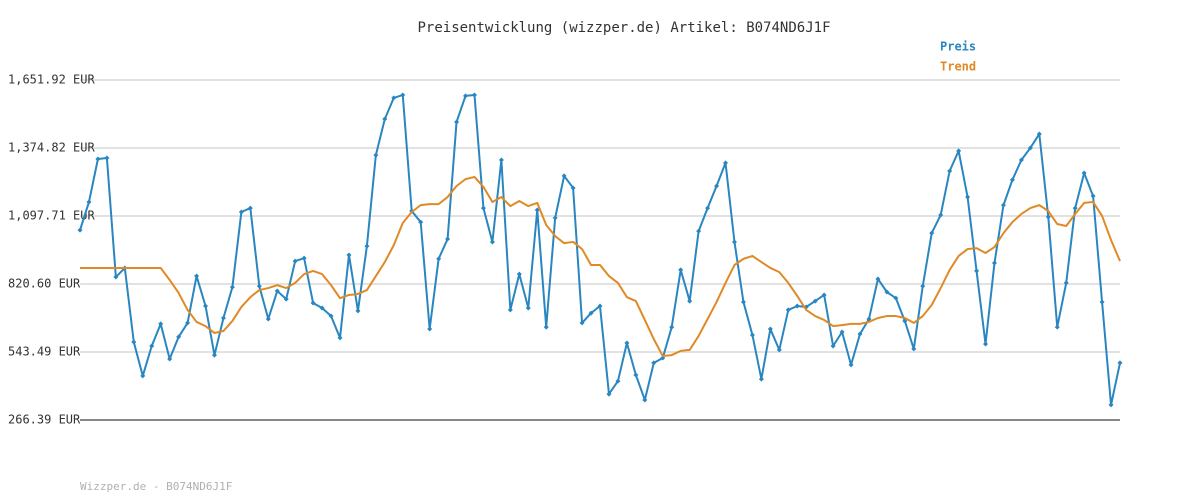 This screenshot has width=1200, height=504. What do you see at coordinates (51, 215) in the screenshot?
I see `y-tick-label: 1,097.71 EUR` at bounding box center [51, 215].